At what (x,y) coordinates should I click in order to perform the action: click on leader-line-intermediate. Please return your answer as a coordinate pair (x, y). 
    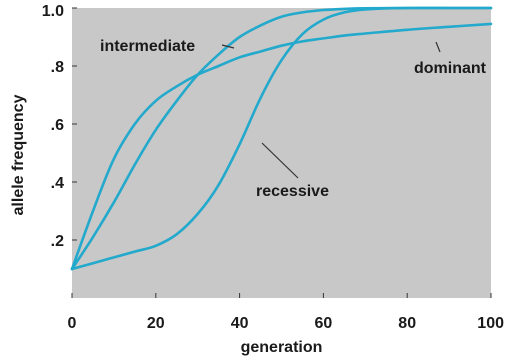
    Looking at the image, I should click on (228, 46).